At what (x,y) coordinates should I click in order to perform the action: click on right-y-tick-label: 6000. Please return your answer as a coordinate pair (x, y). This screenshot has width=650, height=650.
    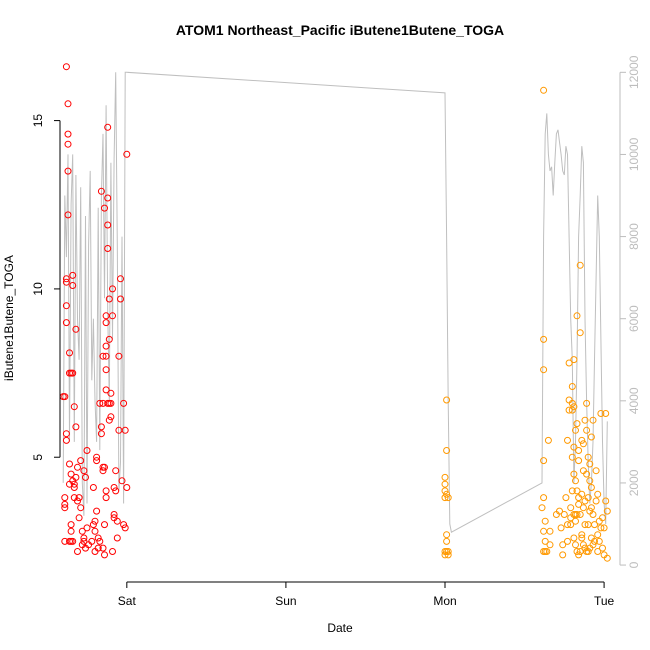
    Looking at the image, I should click on (634, 318).